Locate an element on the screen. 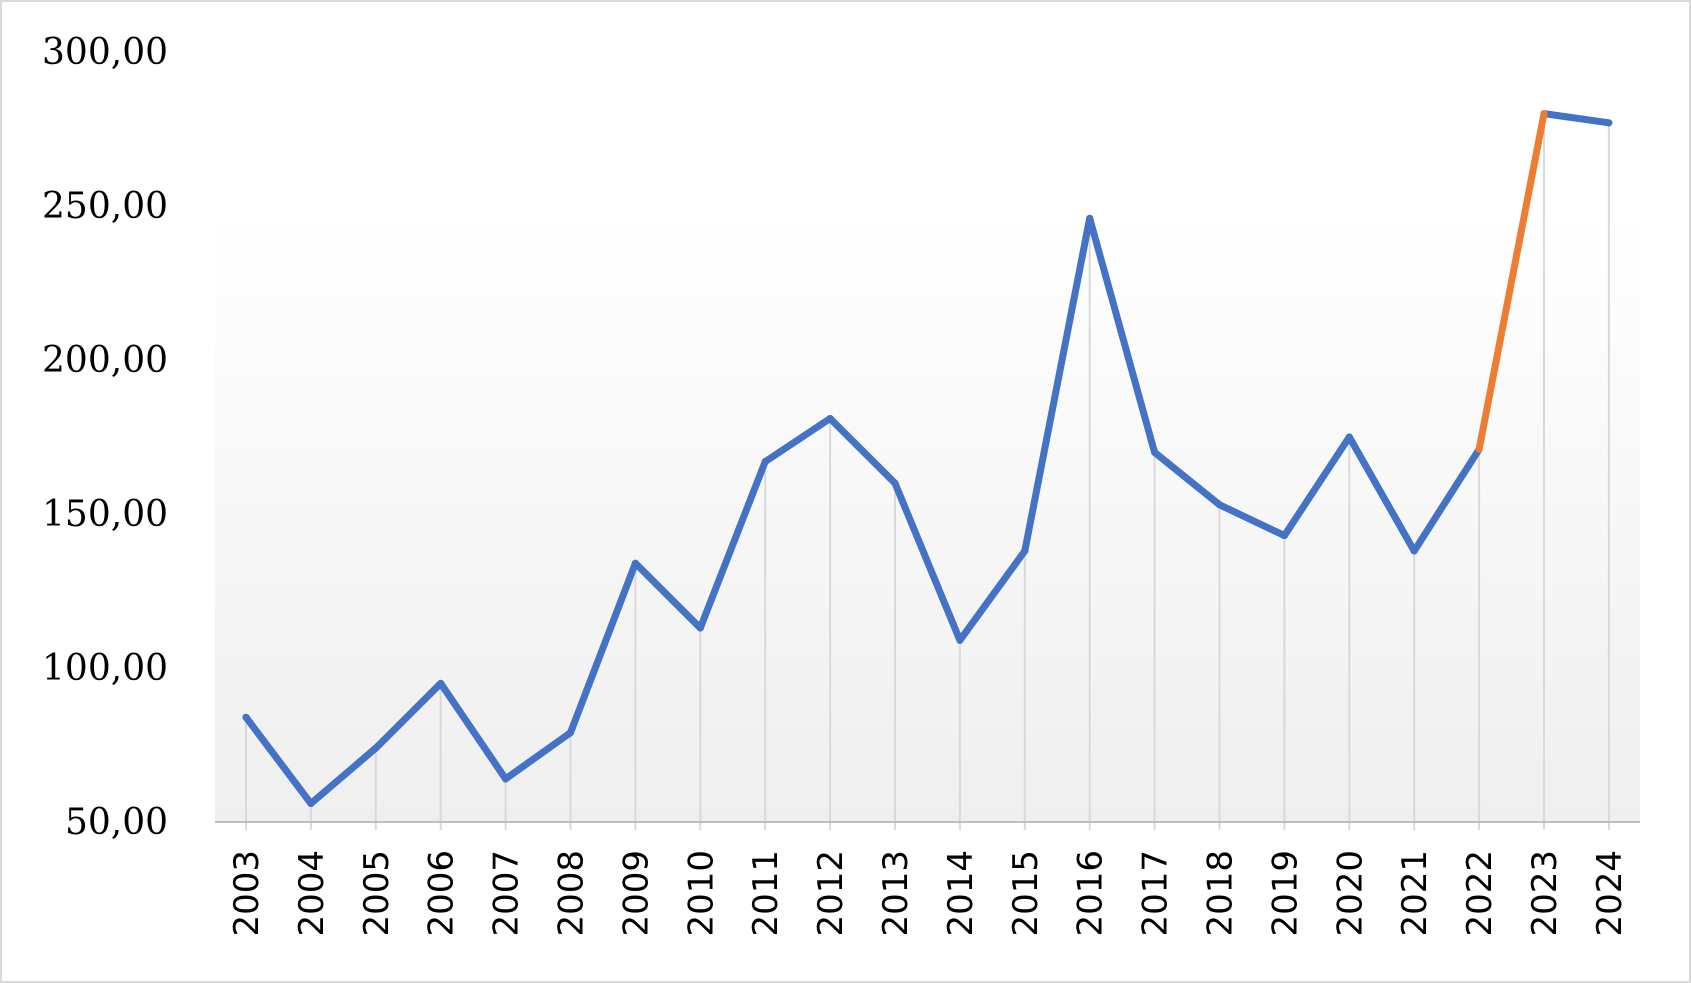 This screenshot has height=983, width=1691. y-tick-label: 150,00 is located at coordinates (105, 514).